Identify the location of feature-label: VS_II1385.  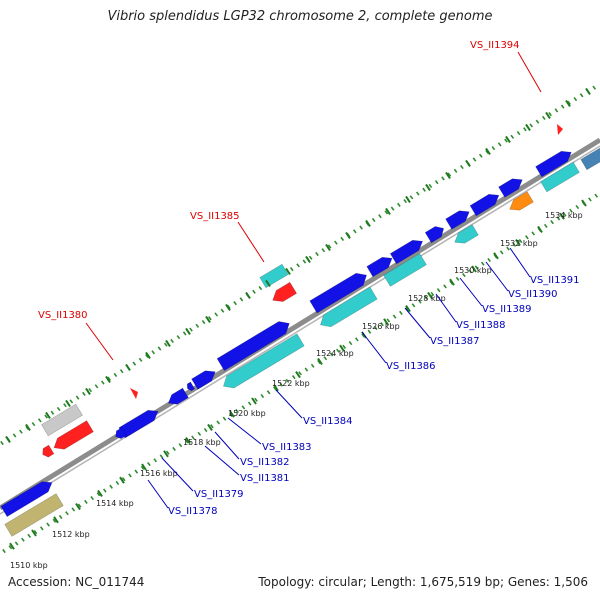
(215, 216).